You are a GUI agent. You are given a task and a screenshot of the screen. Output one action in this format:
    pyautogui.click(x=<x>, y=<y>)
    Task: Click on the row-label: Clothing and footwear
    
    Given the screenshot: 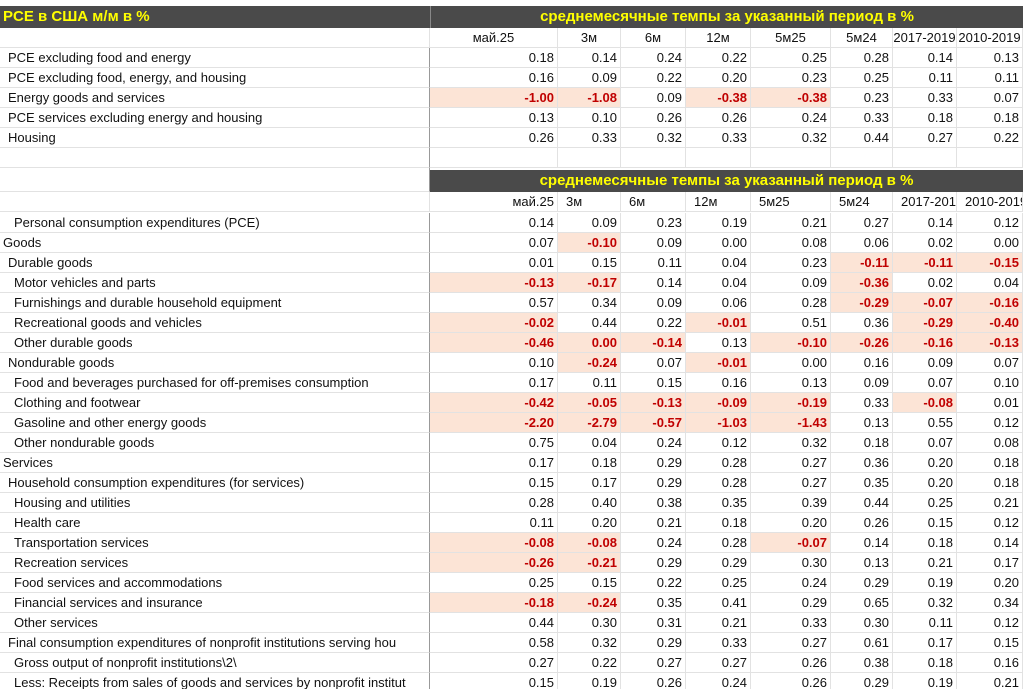 What is the action you would take?
    pyautogui.click(x=215, y=403)
    